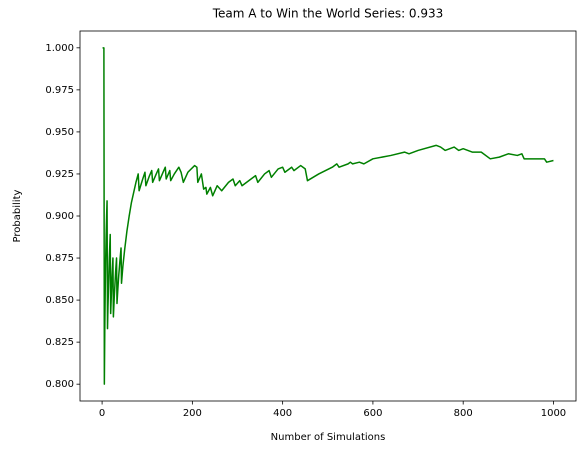 Image resolution: width=584 pixels, height=455 pixels. I want to click on x-tick-label: 200, so click(192, 413).